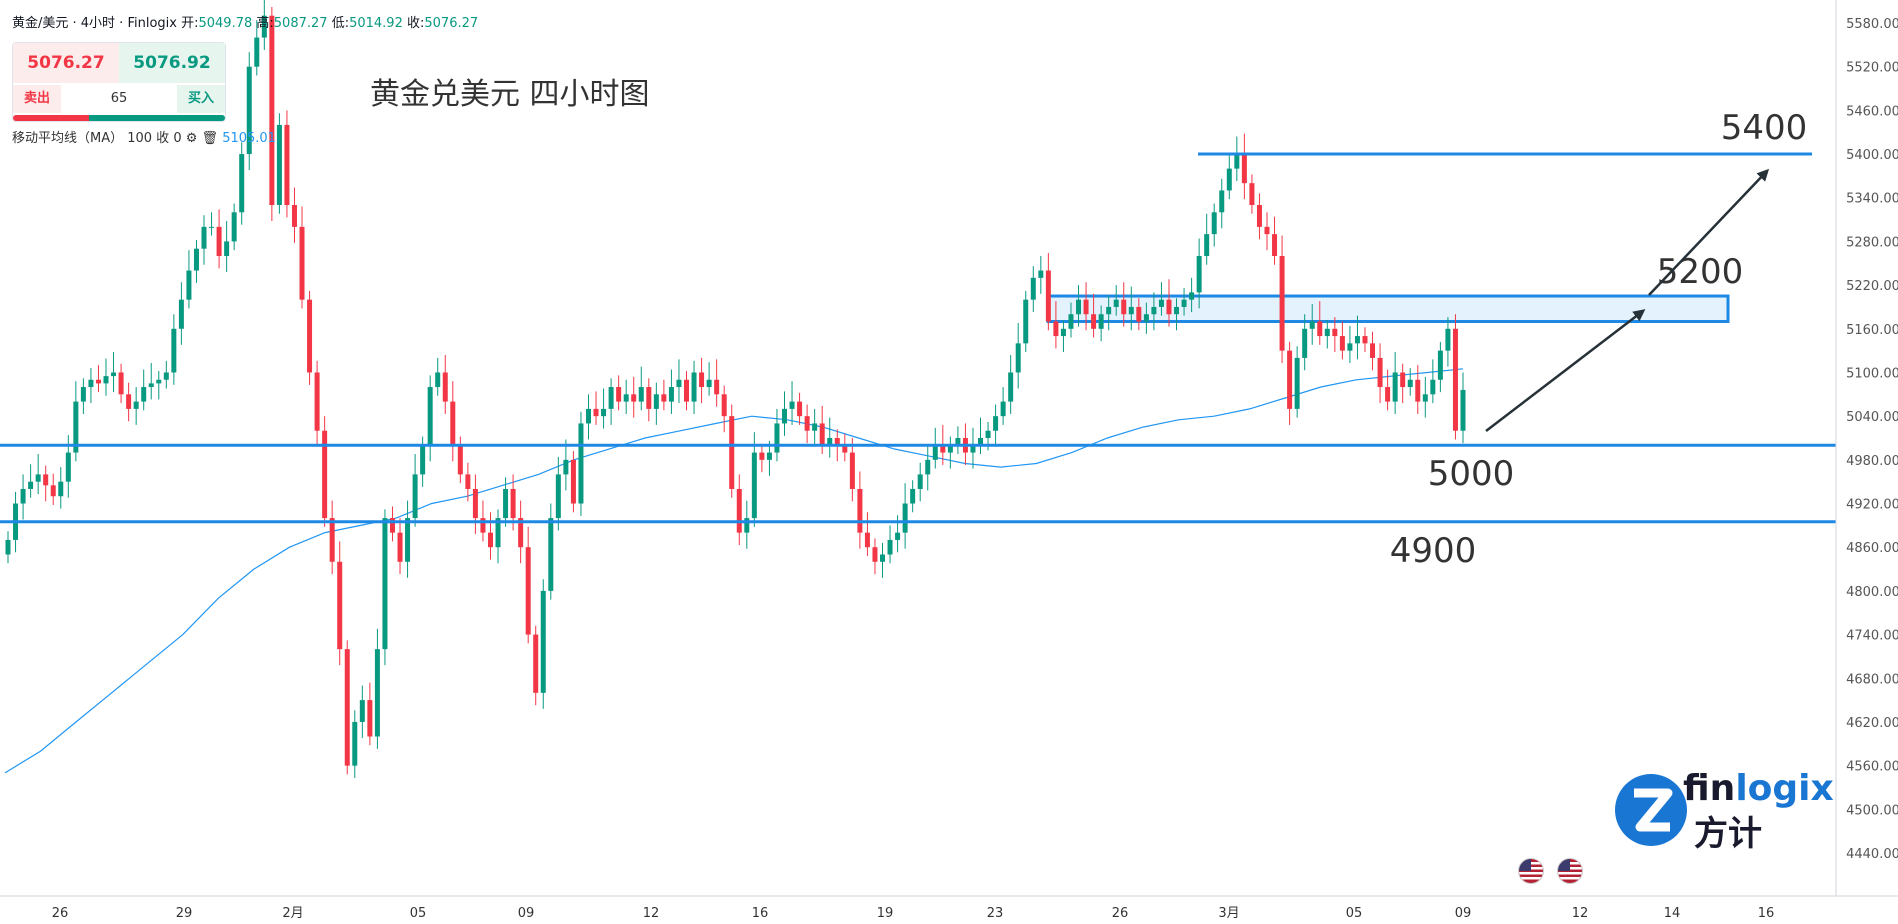  What do you see at coordinates (1872, 373) in the screenshot?
I see `price-tick-label: 5100.00` at bounding box center [1872, 373].